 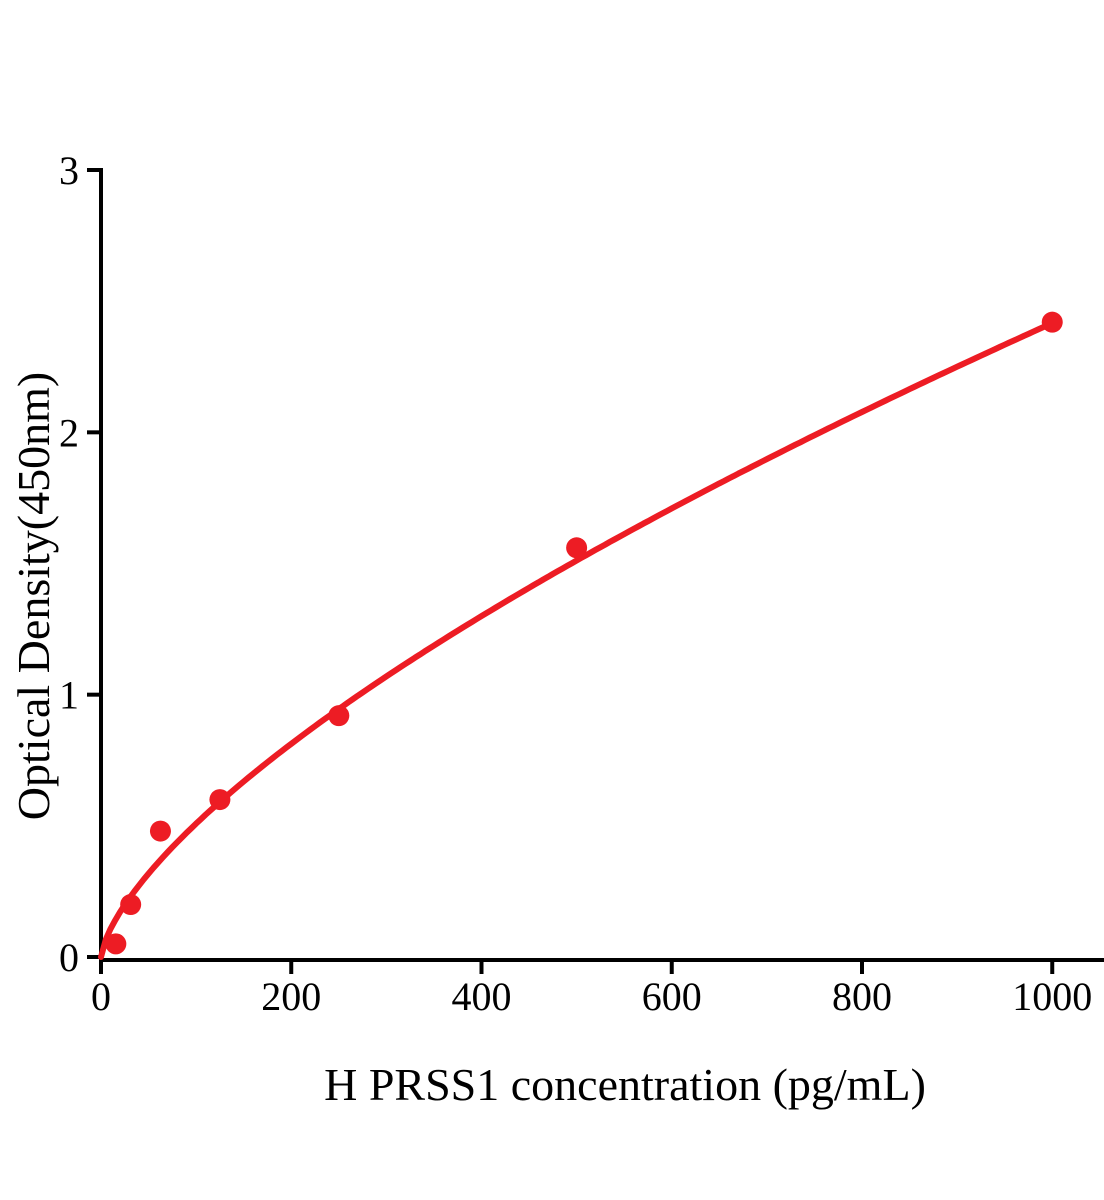 I want to click on y-tick-label: 0, so click(x=69, y=957).